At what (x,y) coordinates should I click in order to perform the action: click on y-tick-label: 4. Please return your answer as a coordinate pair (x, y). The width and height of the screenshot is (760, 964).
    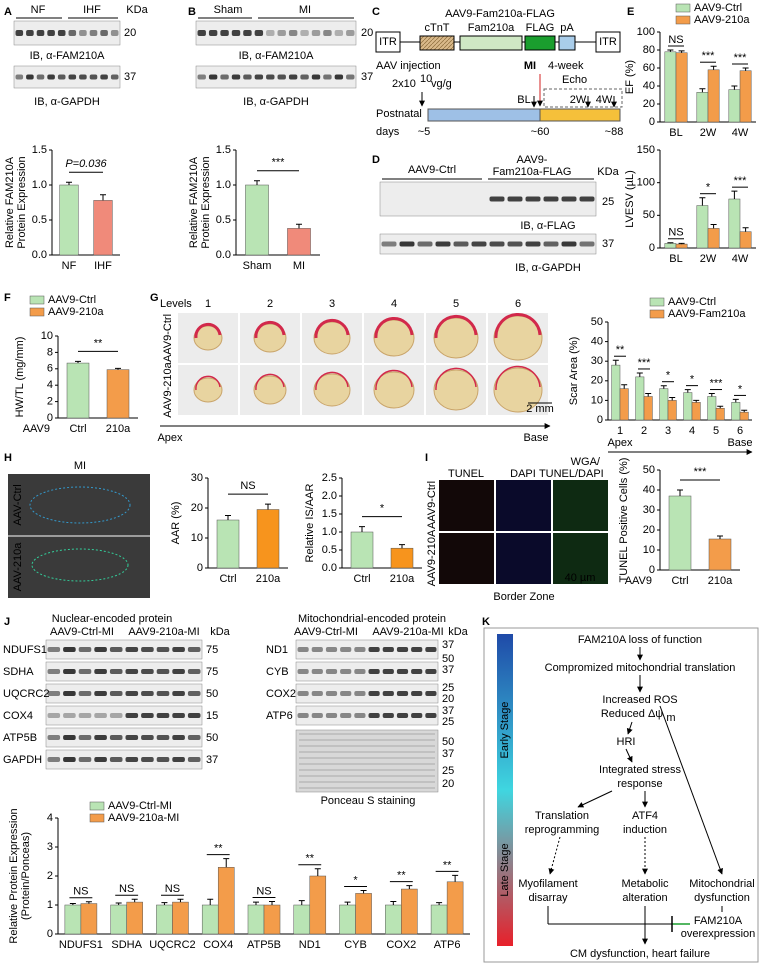
    Looking at the image, I should click on (50, 818).